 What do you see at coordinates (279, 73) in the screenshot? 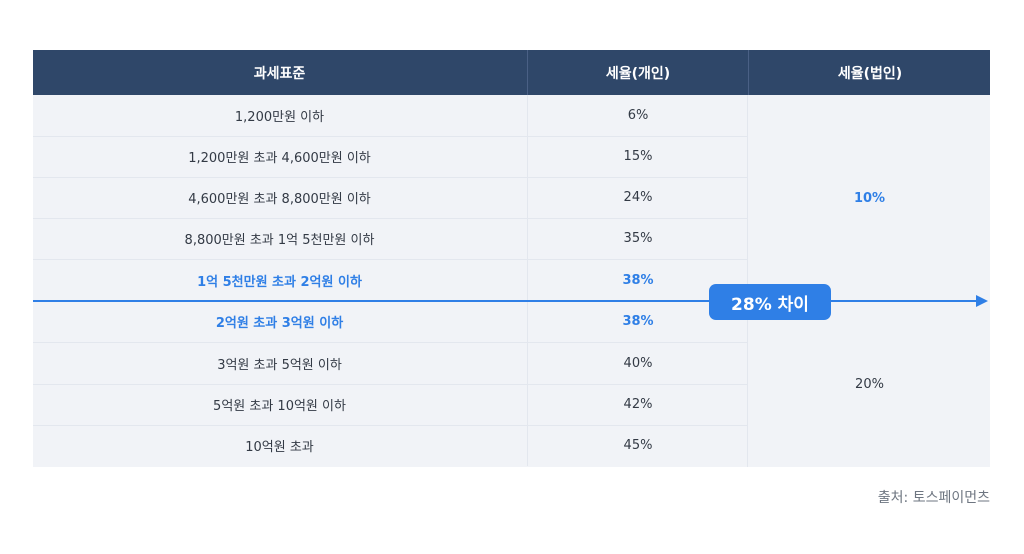
I see `header-bracket: 과세표준` at bounding box center [279, 73].